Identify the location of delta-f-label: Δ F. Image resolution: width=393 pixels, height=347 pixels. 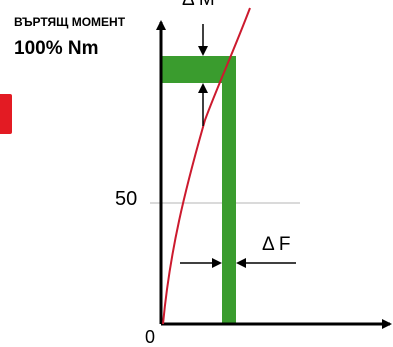
(276, 244).